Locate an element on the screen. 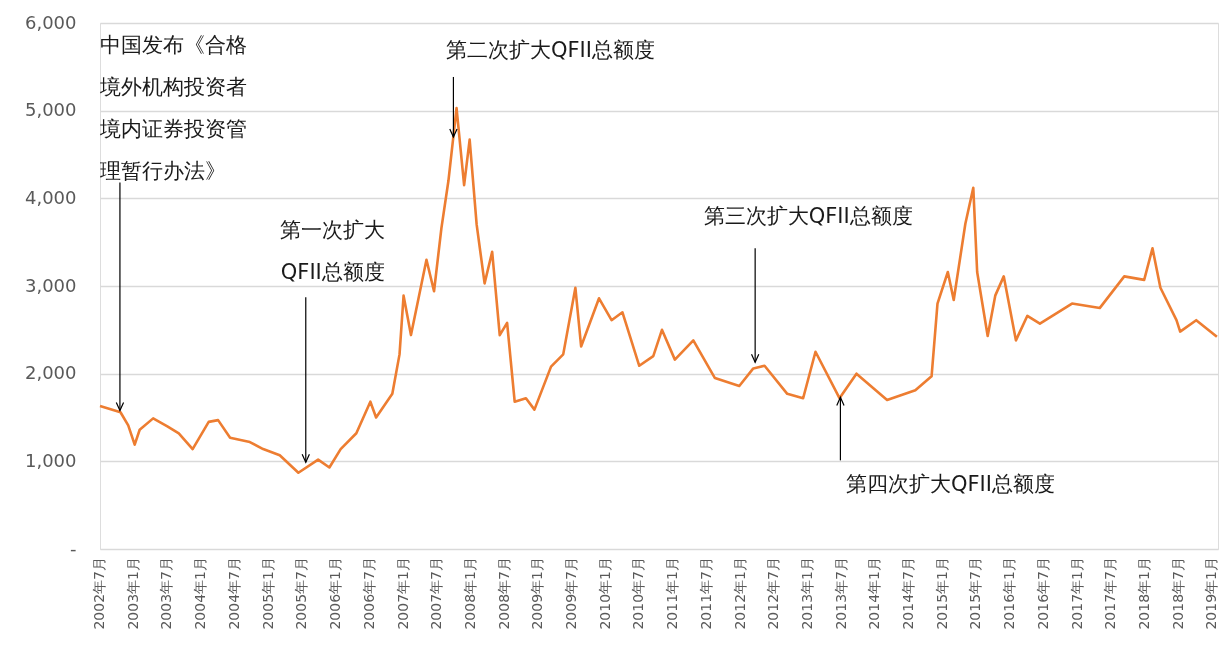 The height and width of the screenshot is (671, 1229). x-tick-label: 2017年1月 is located at coordinates (1076, 593).